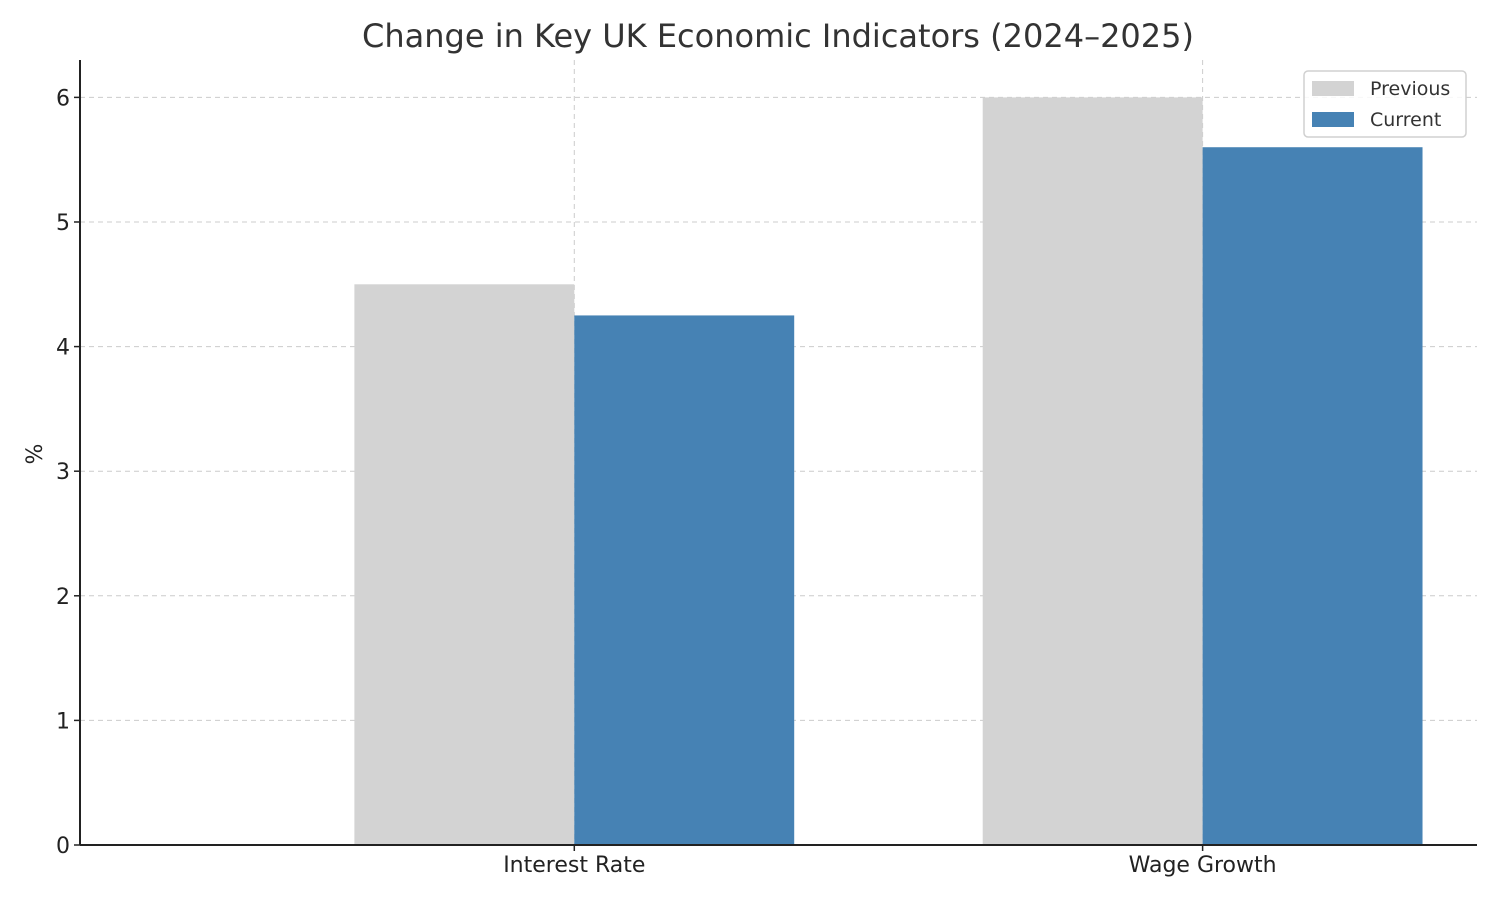 This screenshot has width=1500, height=905. I want to click on legend-label-current: Current, so click(1405, 120).